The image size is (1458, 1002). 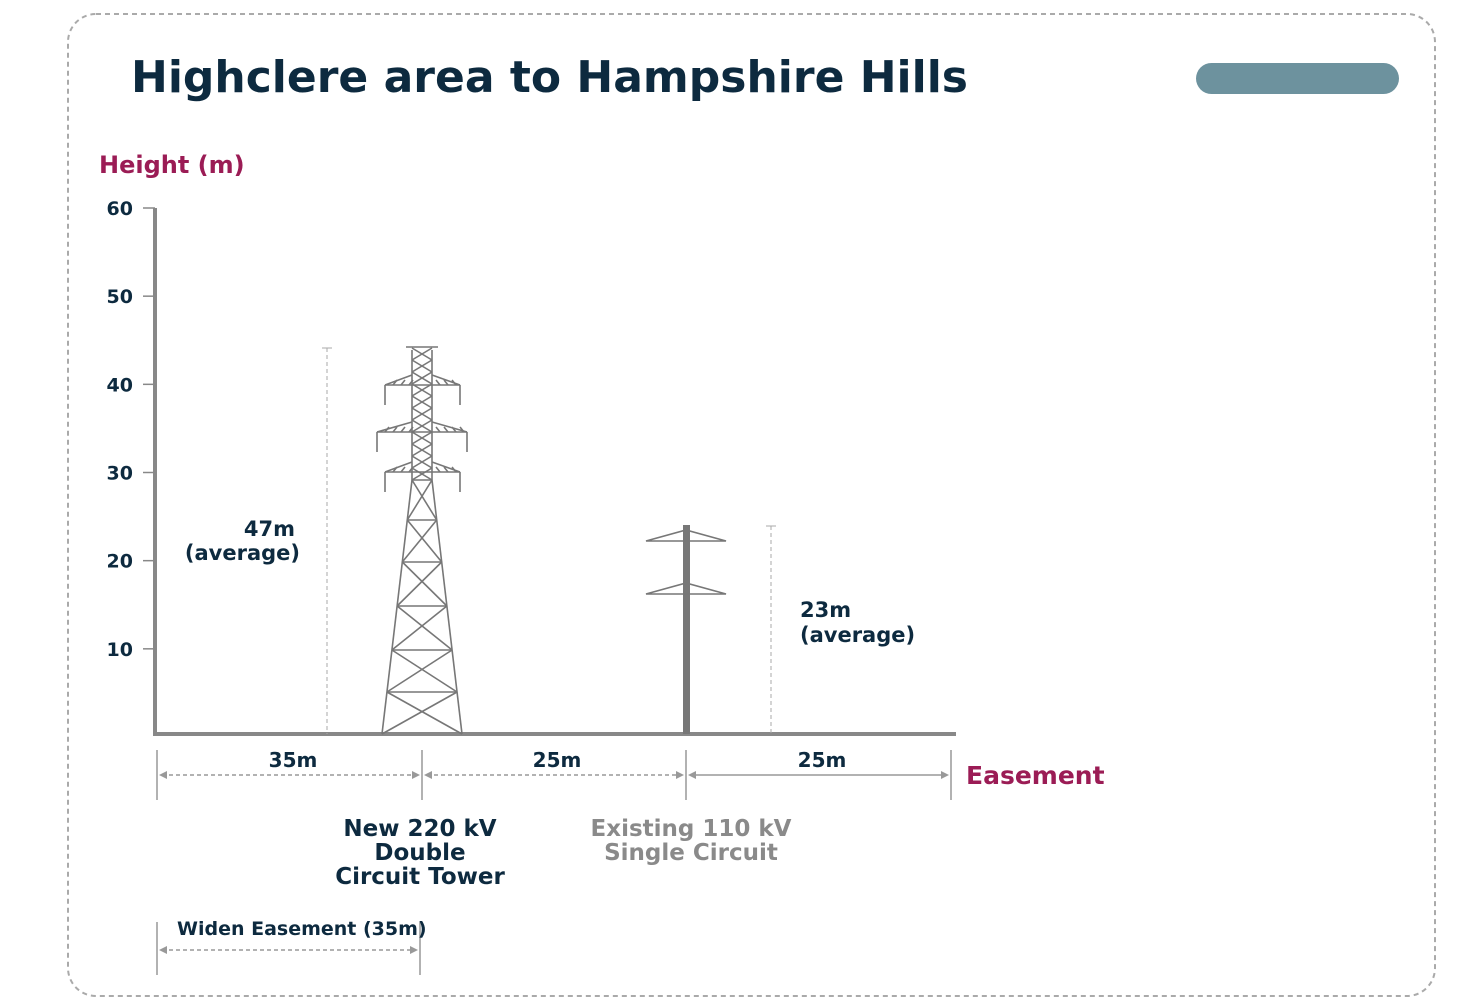 I want to click on y-tick-label: 60, so click(x=120, y=209).